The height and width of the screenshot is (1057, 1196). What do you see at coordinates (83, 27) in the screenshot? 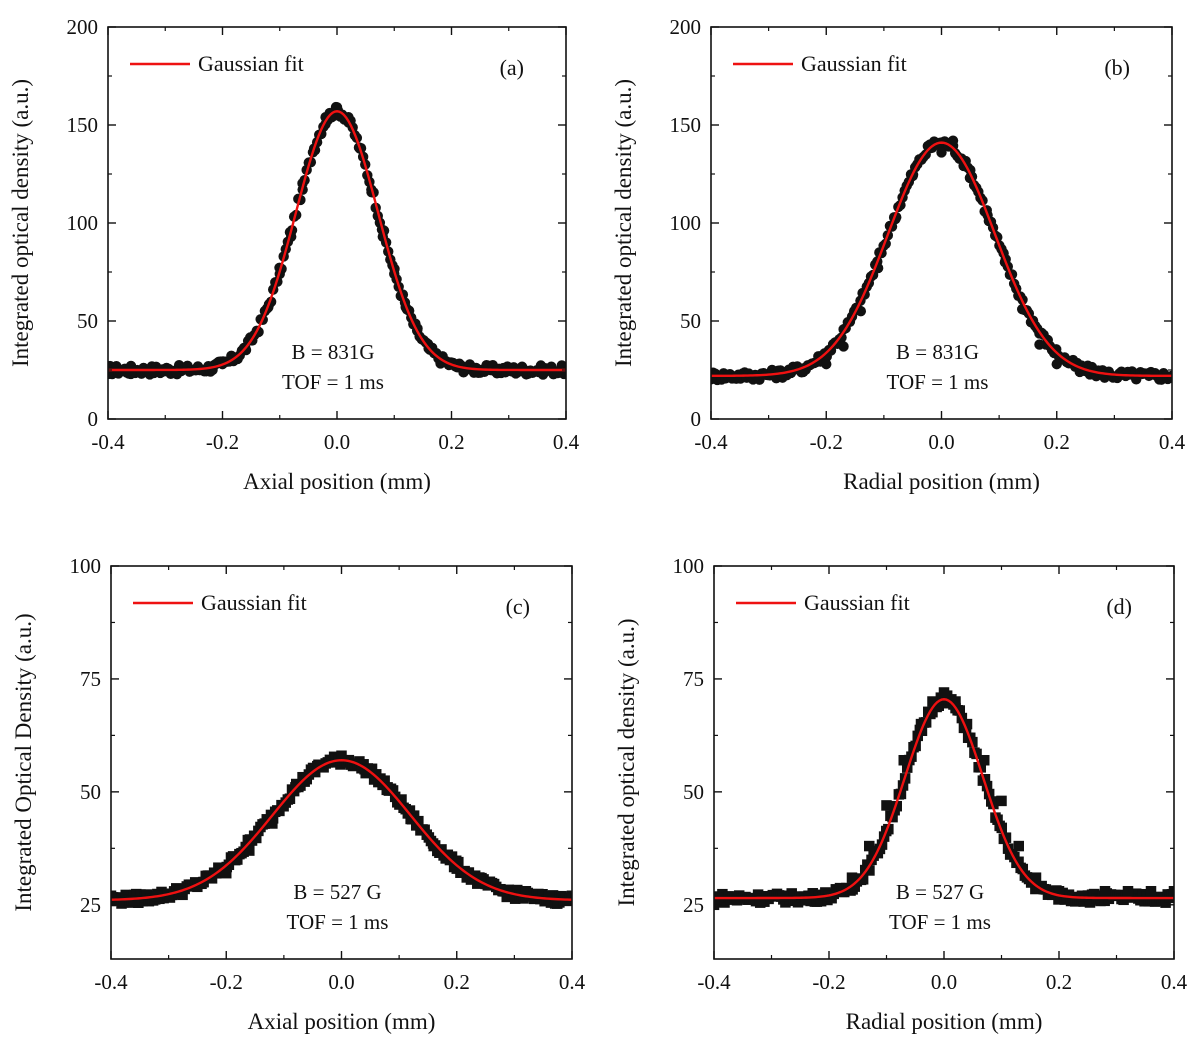
I see `y-tick-label: 200` at bounding box center [83, 27].